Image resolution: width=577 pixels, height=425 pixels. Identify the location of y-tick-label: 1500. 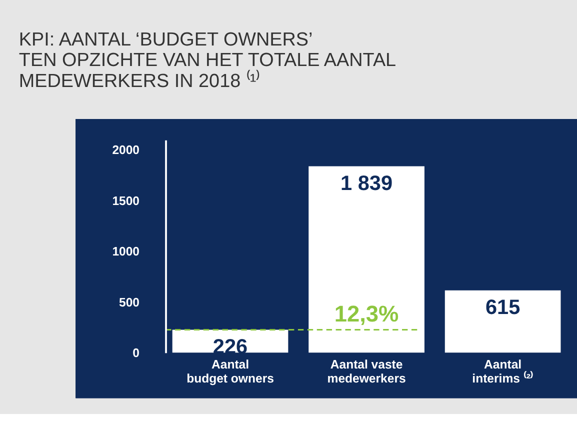
(126, 201).